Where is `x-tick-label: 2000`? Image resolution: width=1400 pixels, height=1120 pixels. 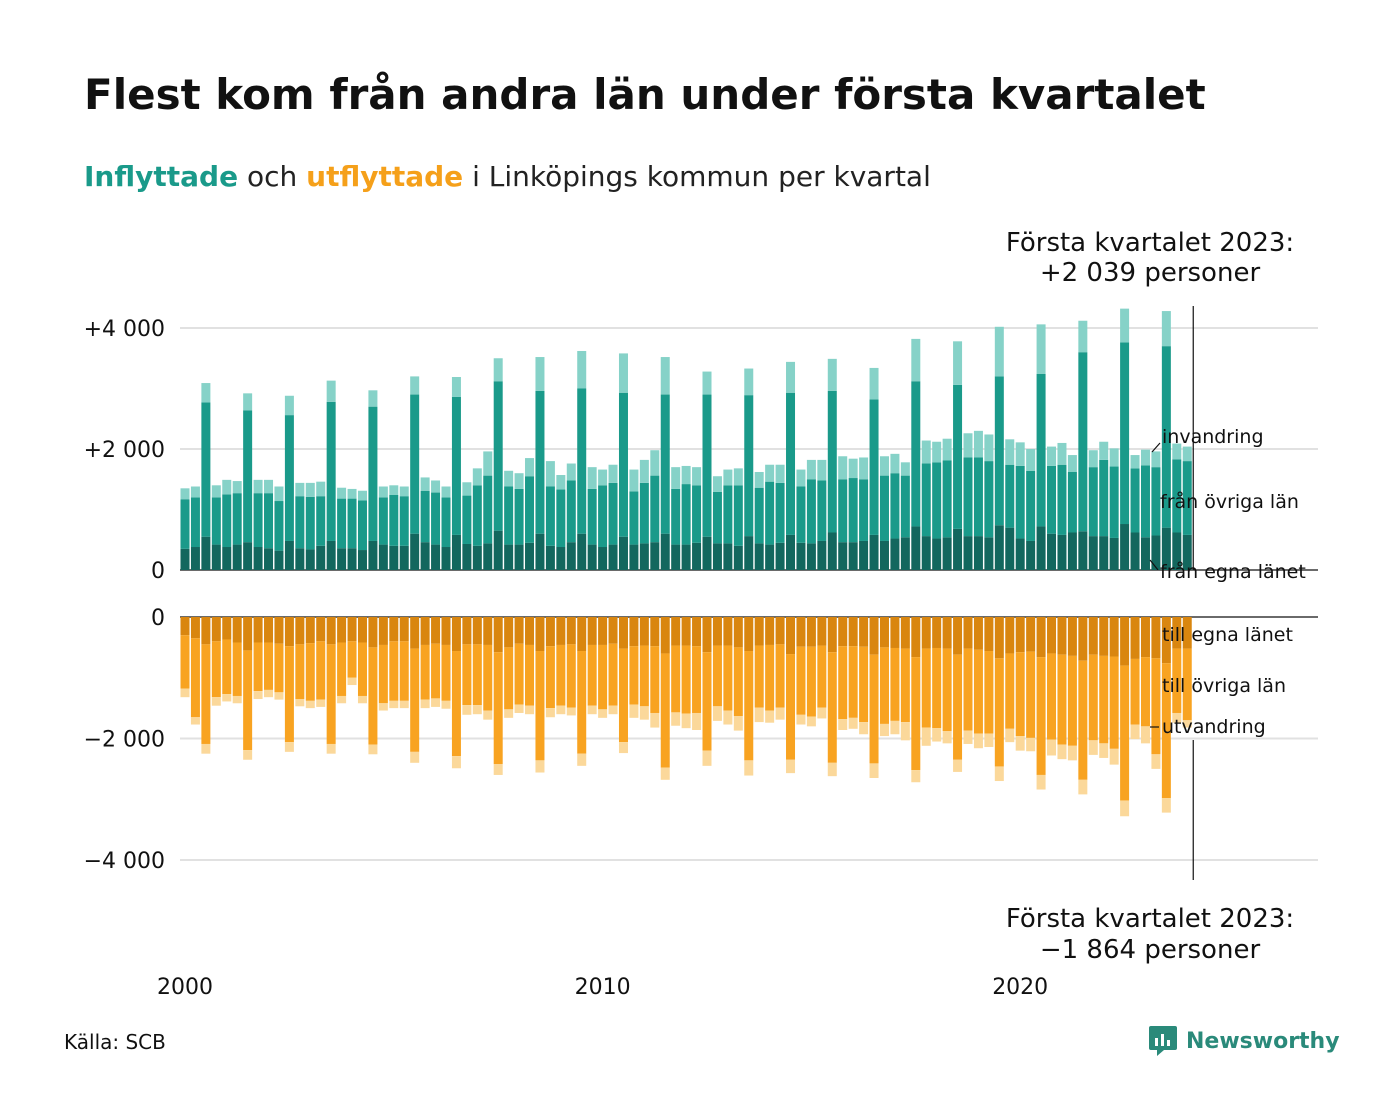
x-tick-label: 2000 is located at coordinates (185, 987).